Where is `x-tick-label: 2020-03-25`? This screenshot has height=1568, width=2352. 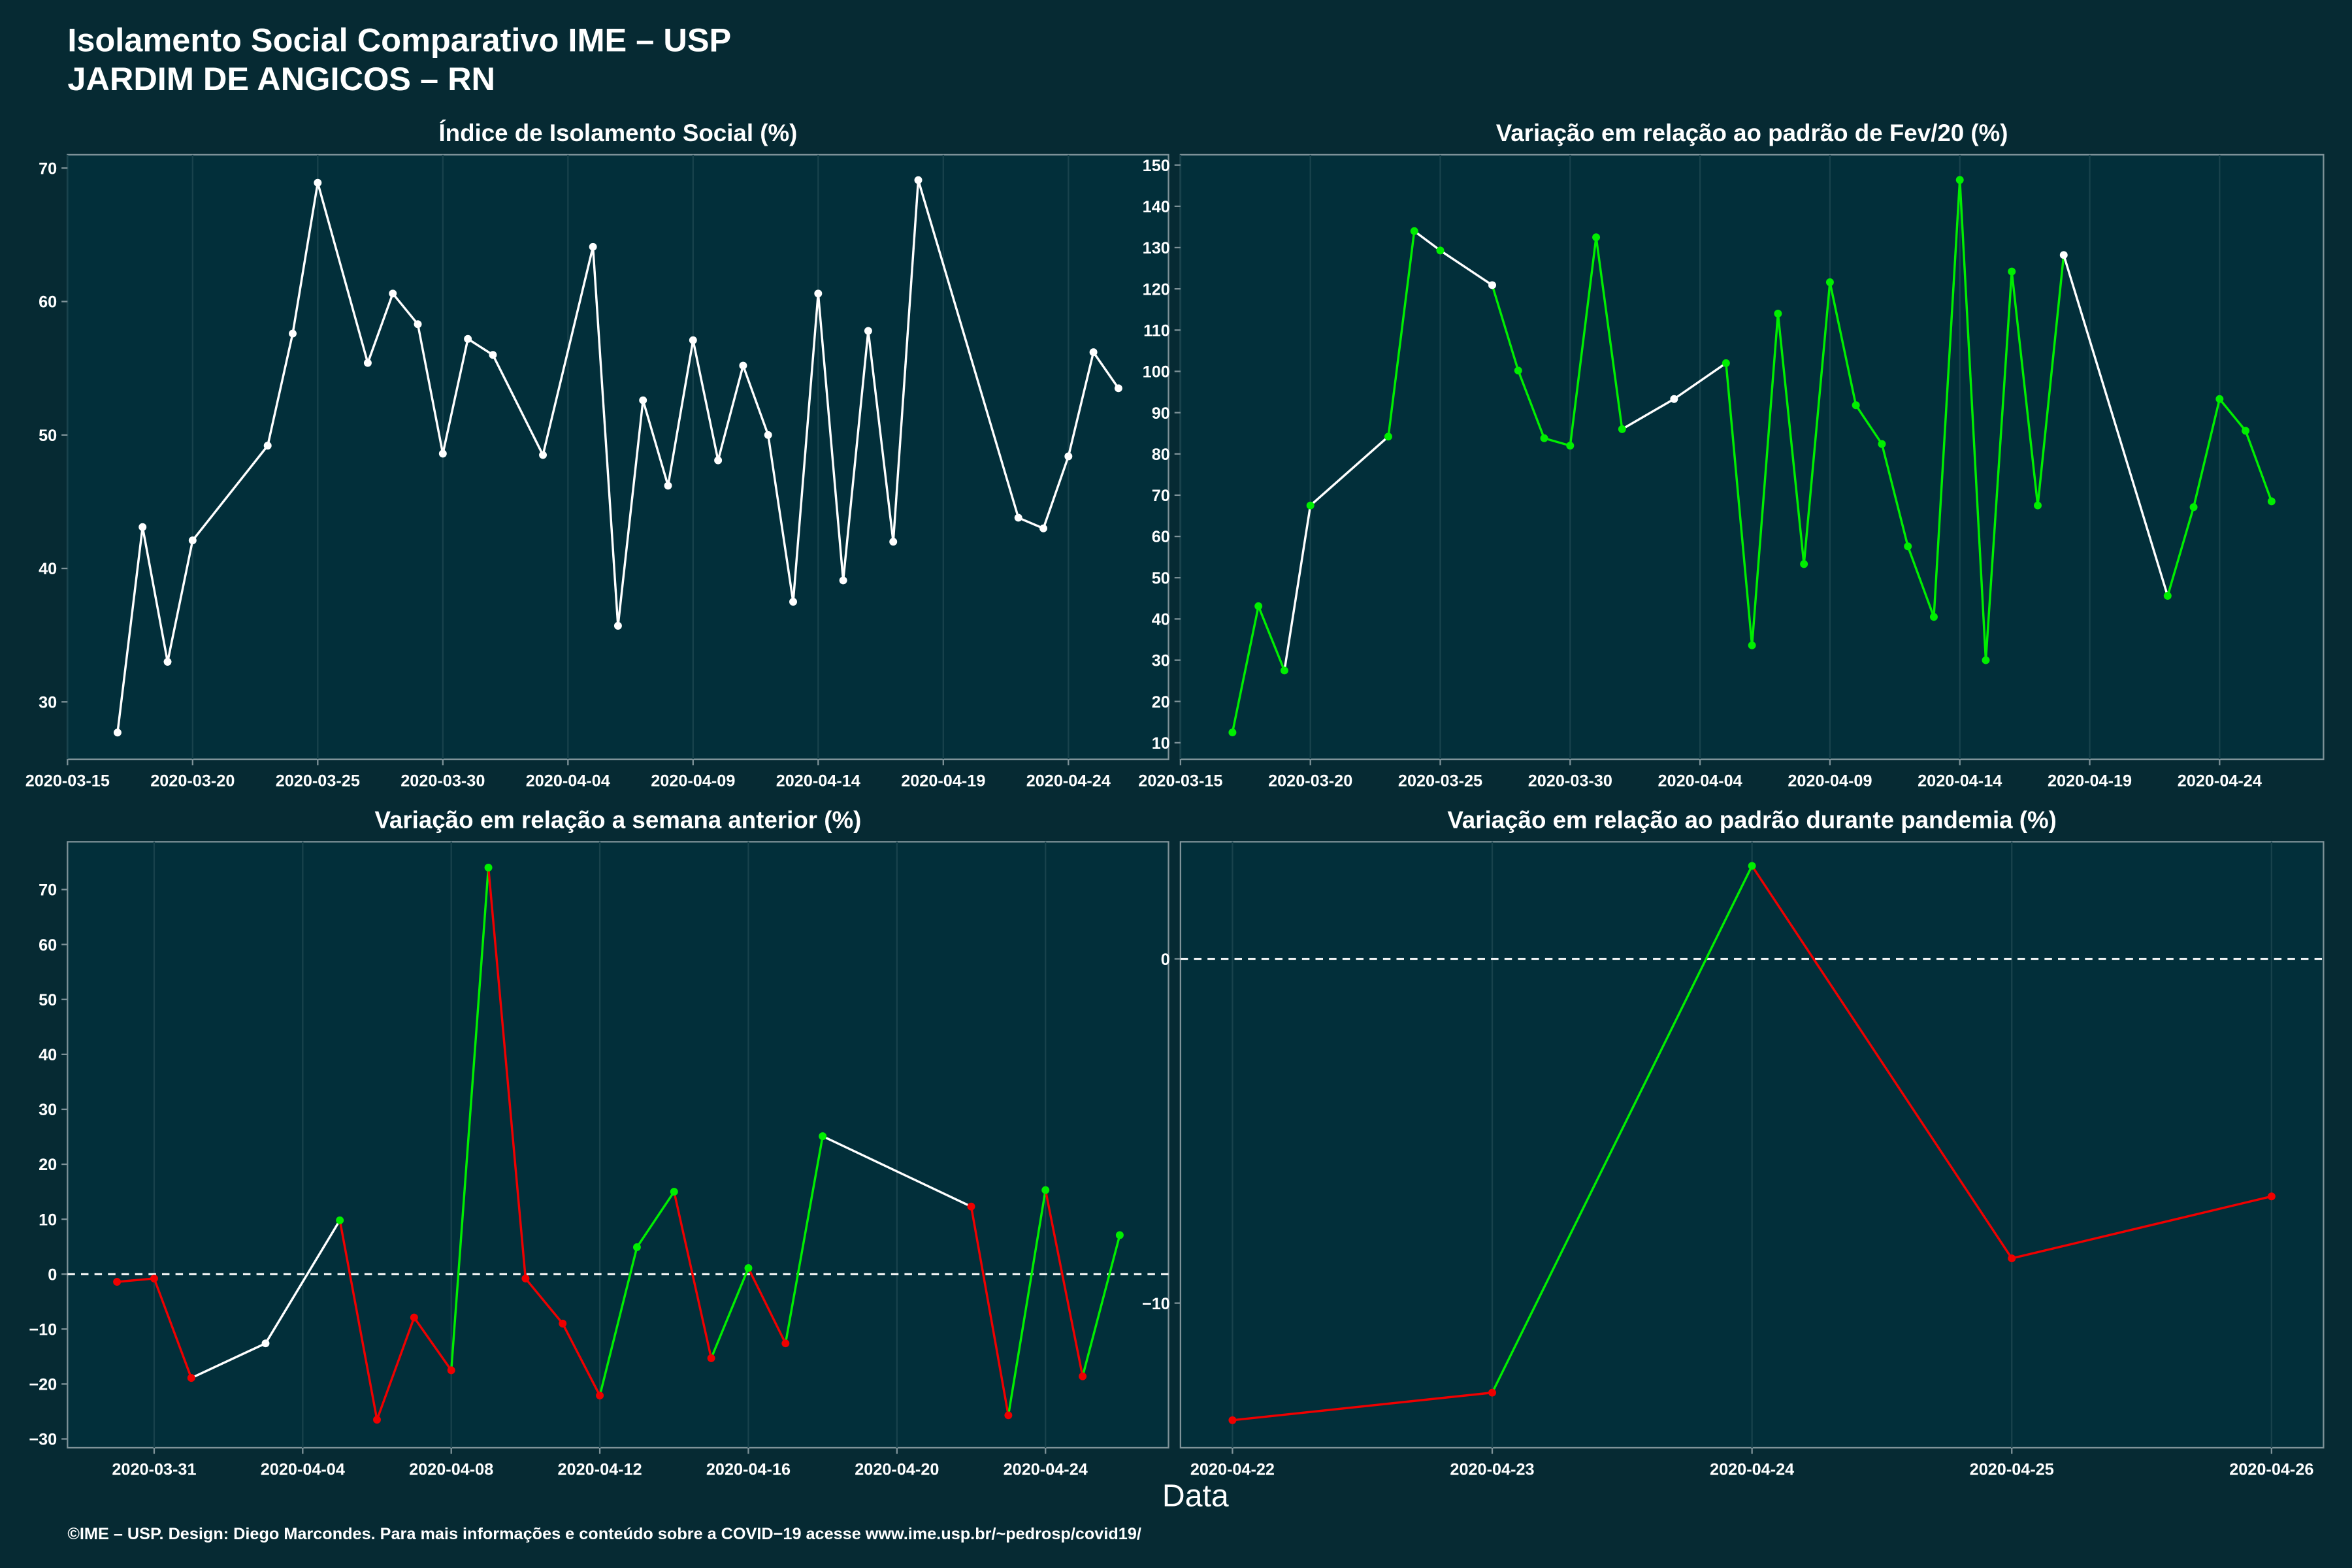
x-tick-label: 2020-03-25 is located at coordinates (318, 781).